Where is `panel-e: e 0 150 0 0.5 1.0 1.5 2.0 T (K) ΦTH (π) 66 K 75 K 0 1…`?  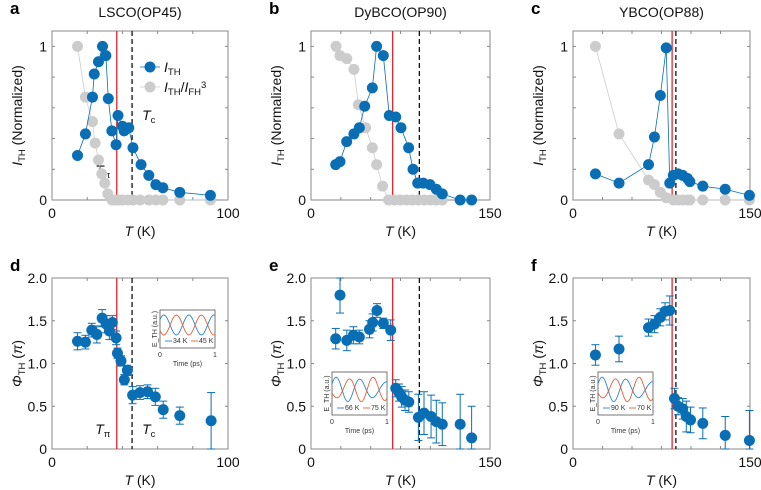 panel-e: e 0 150 0 0.5 1.0 1.5 2.0 T (K) ΦTH (π) 66 K 75 K 0 1… is located at coordinates (385, 372).